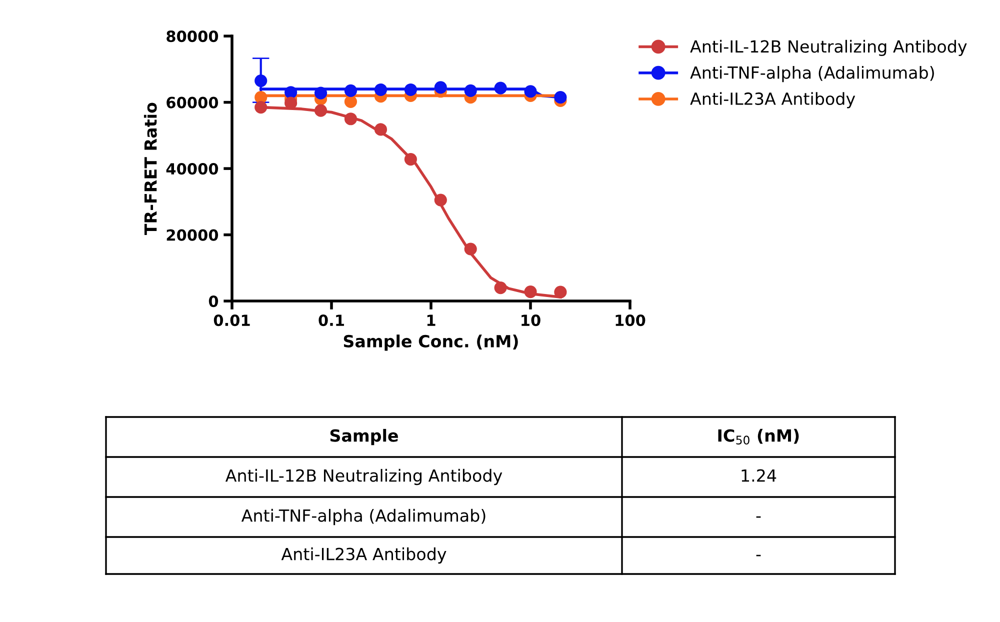 The width and height of the screenshot is (1000, 622). I want to click on x-tick-label: 100, so click(631, 320).